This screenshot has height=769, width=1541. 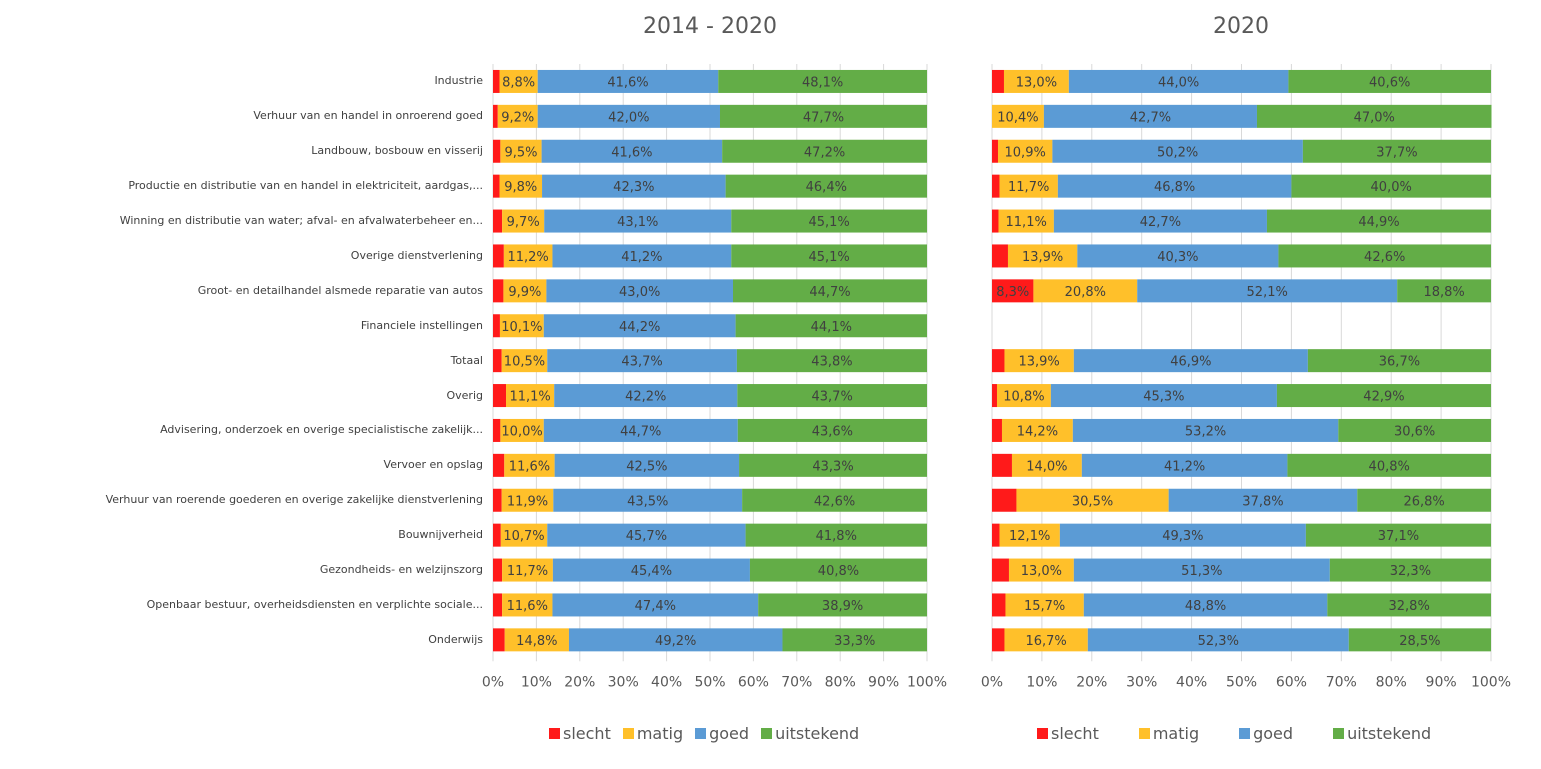 I want to click on data-label-uitstekend: 42,9%, so click(x=1383, y=397).